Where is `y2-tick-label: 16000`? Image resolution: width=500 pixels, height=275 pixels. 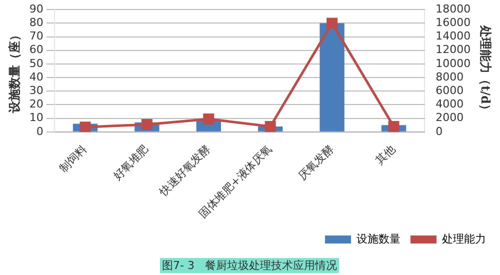 y2-tick-label: 16000 is located at coordinates (453, 23).